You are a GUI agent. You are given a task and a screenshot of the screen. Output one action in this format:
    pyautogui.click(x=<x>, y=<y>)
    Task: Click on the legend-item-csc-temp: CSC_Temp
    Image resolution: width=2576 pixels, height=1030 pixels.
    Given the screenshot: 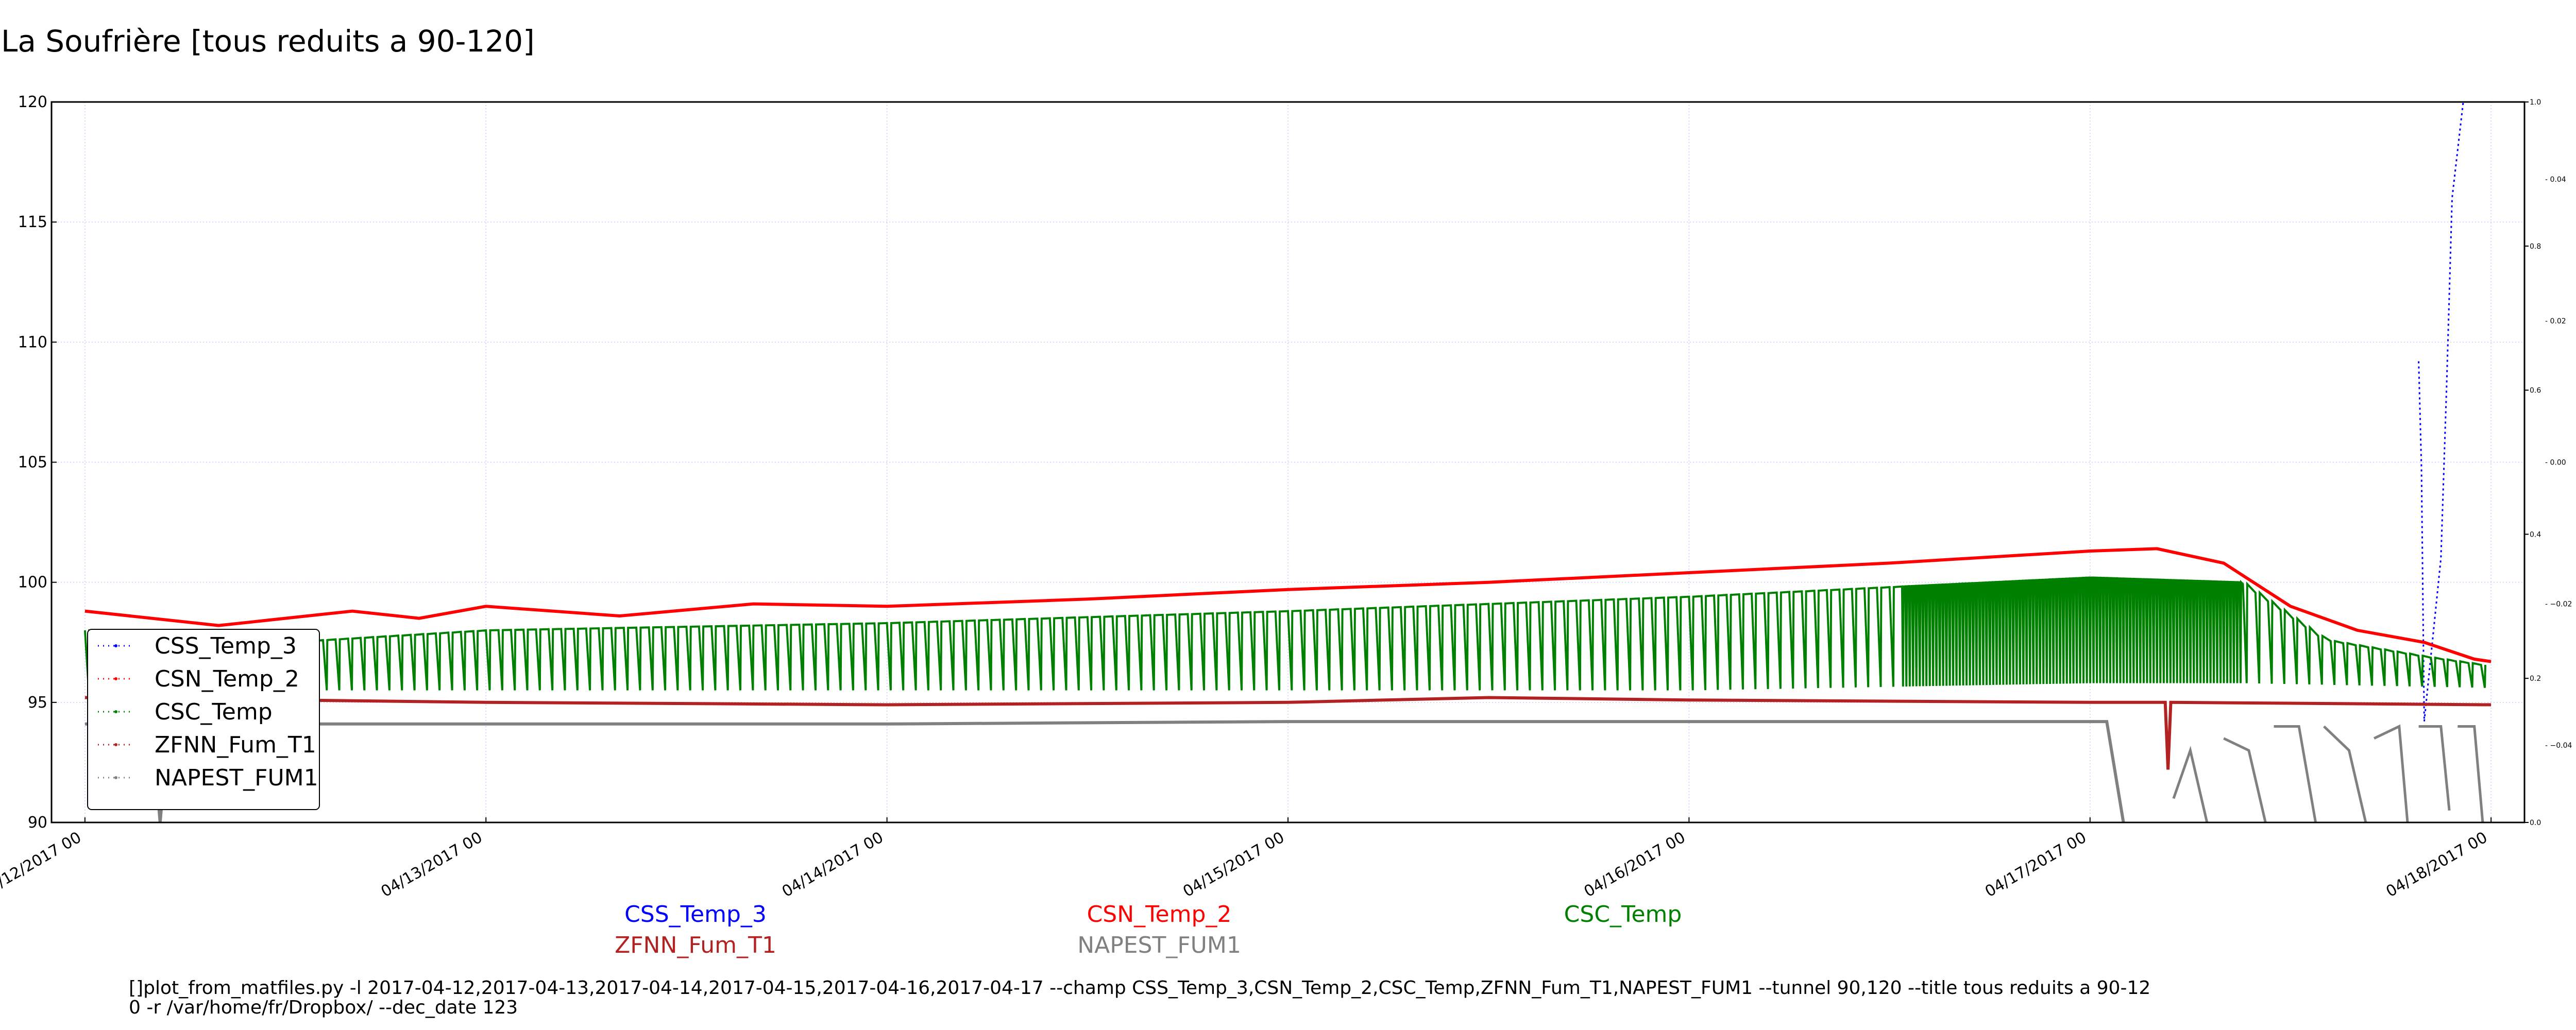 What is the action you would take?
    pyautogui.click(x=185, y=712)
    